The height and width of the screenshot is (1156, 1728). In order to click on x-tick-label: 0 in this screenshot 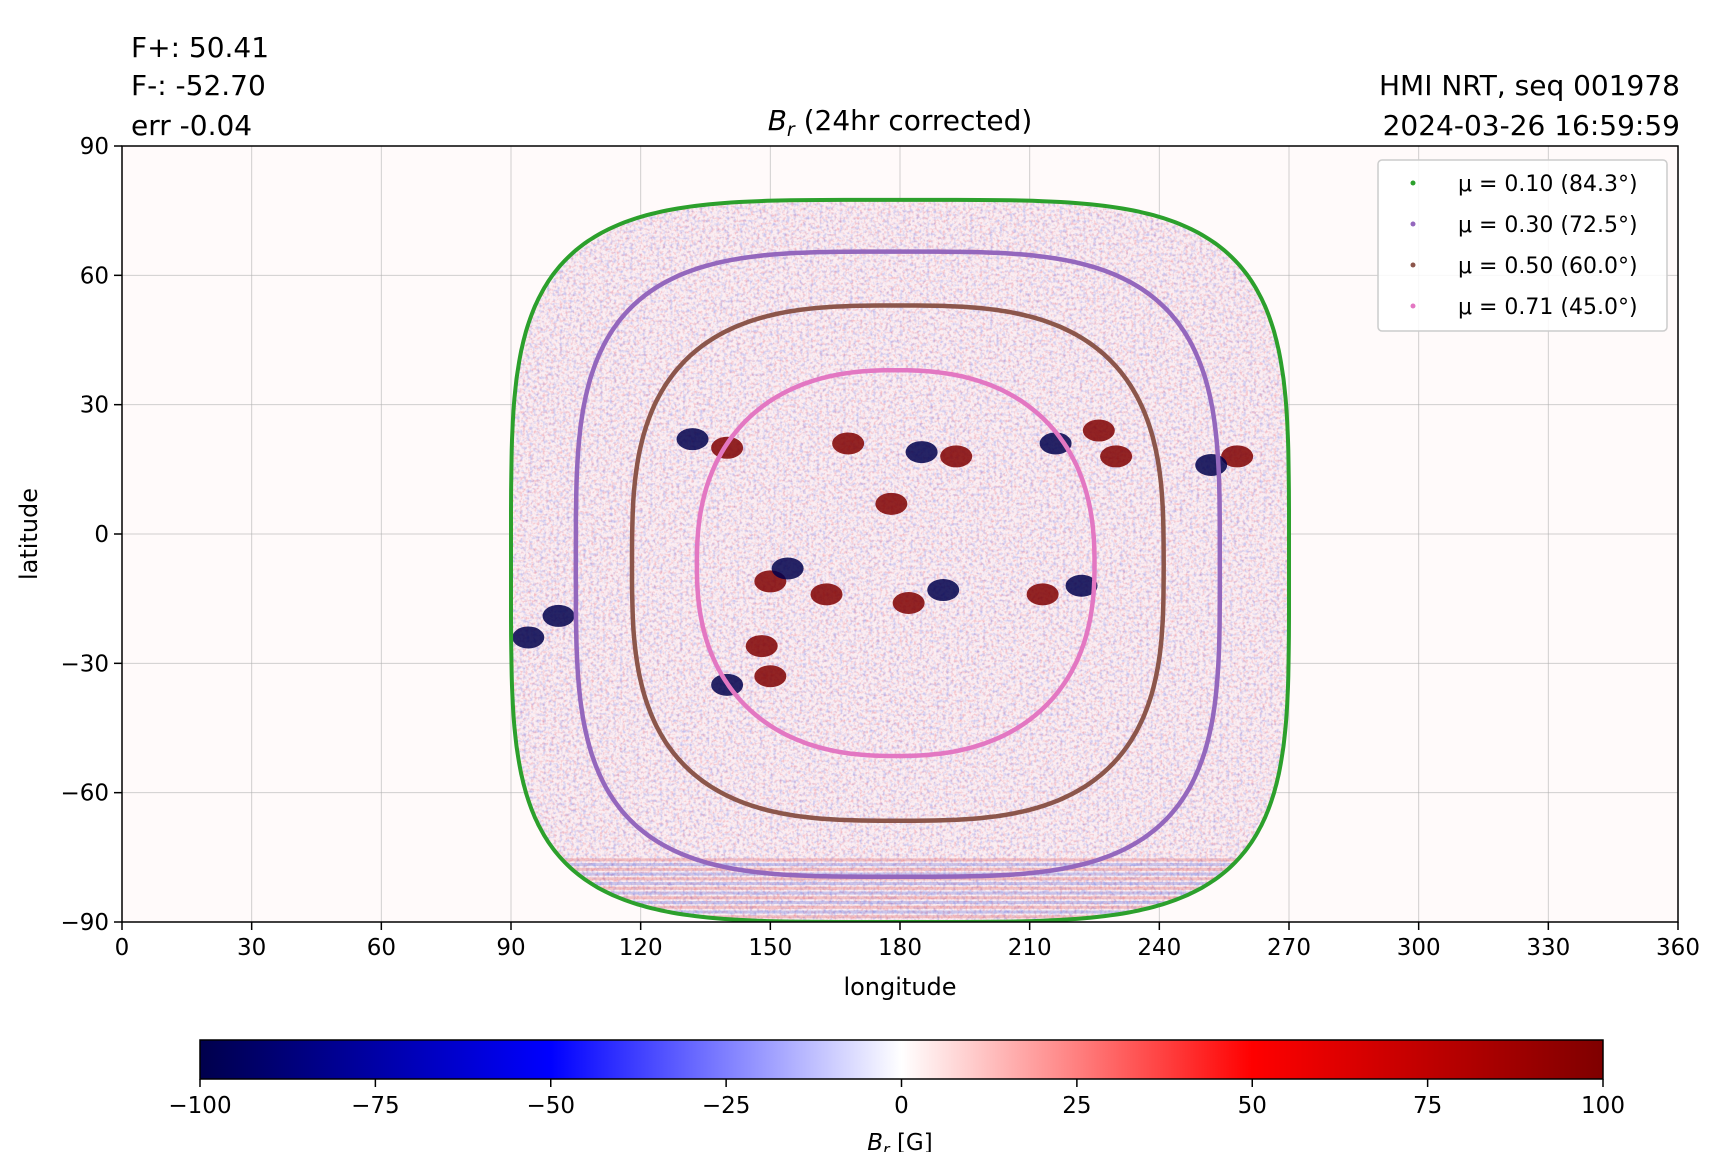, I will do `click(122, 948)`.